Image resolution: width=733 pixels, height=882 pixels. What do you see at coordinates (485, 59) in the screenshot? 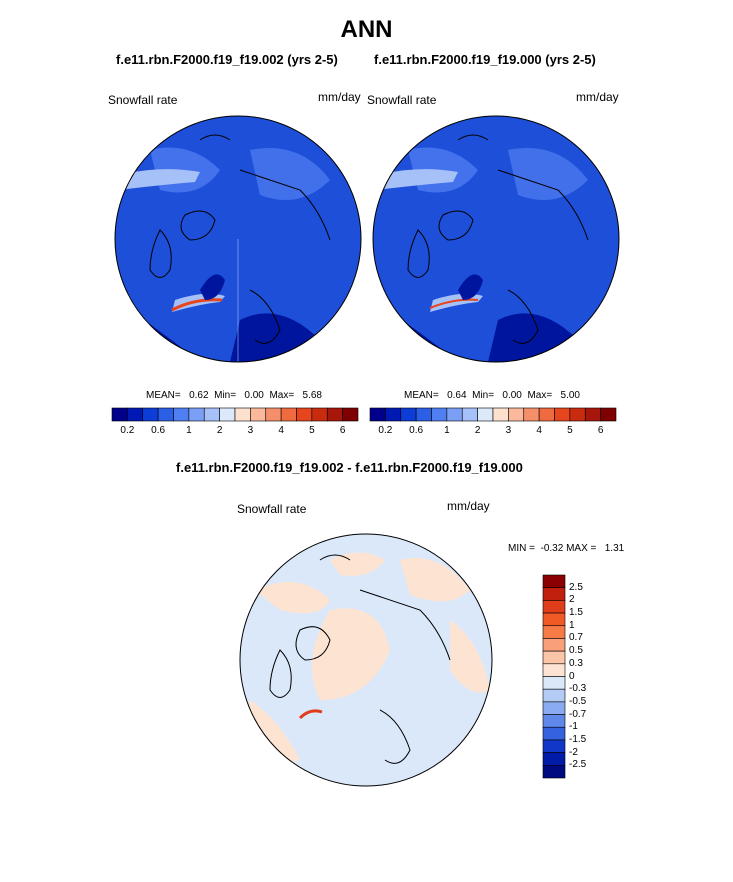
I see `panel2-case-title: f.e11.rbn.F2000.f19_f19.000 (yrs 2-5)` at bounding box center [485, 59].